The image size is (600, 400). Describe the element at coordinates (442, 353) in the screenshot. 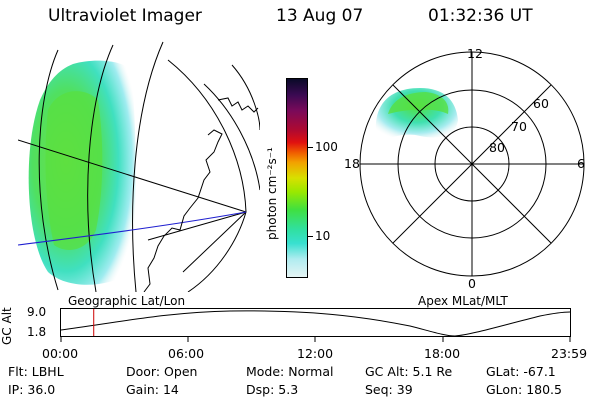

I see `timeline-x-tick-1800: 18:00` at that location.